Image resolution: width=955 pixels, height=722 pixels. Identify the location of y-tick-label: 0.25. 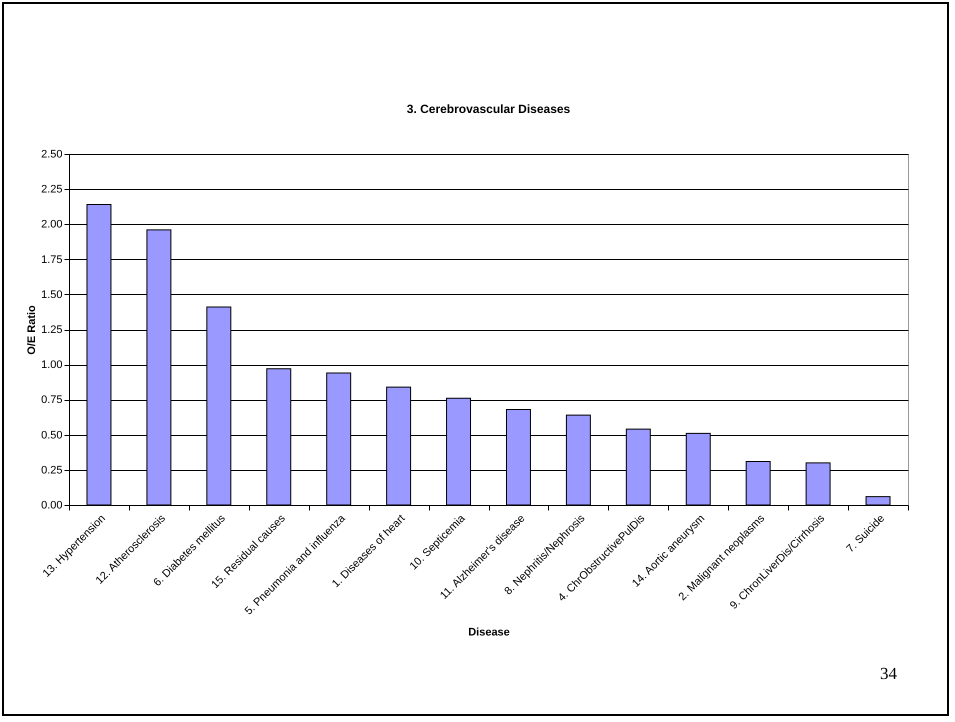
(51, 470).